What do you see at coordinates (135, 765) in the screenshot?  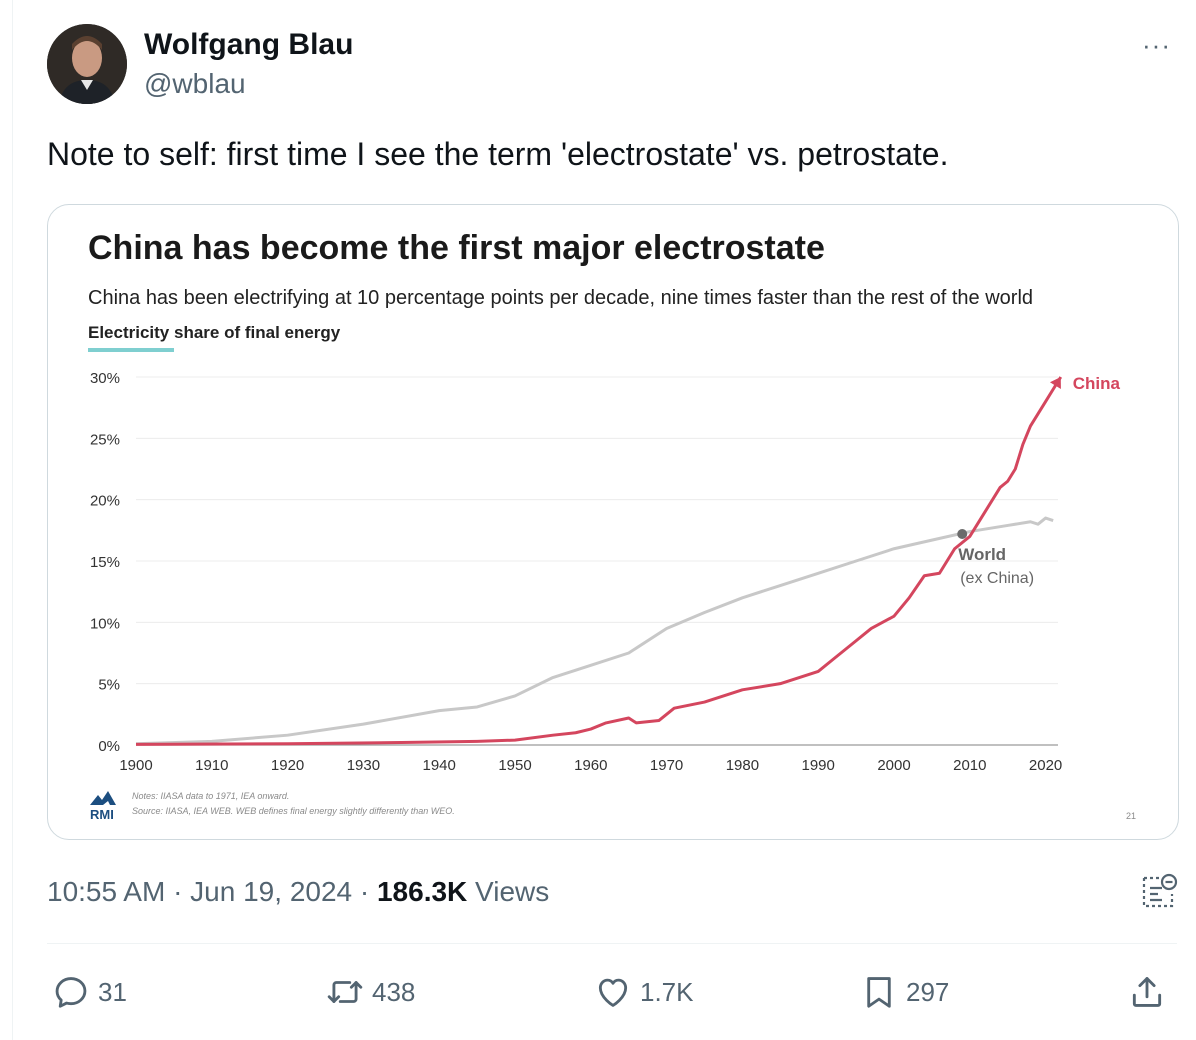 I see `x-tick-label: 1900` at bounding box center [135, 765].